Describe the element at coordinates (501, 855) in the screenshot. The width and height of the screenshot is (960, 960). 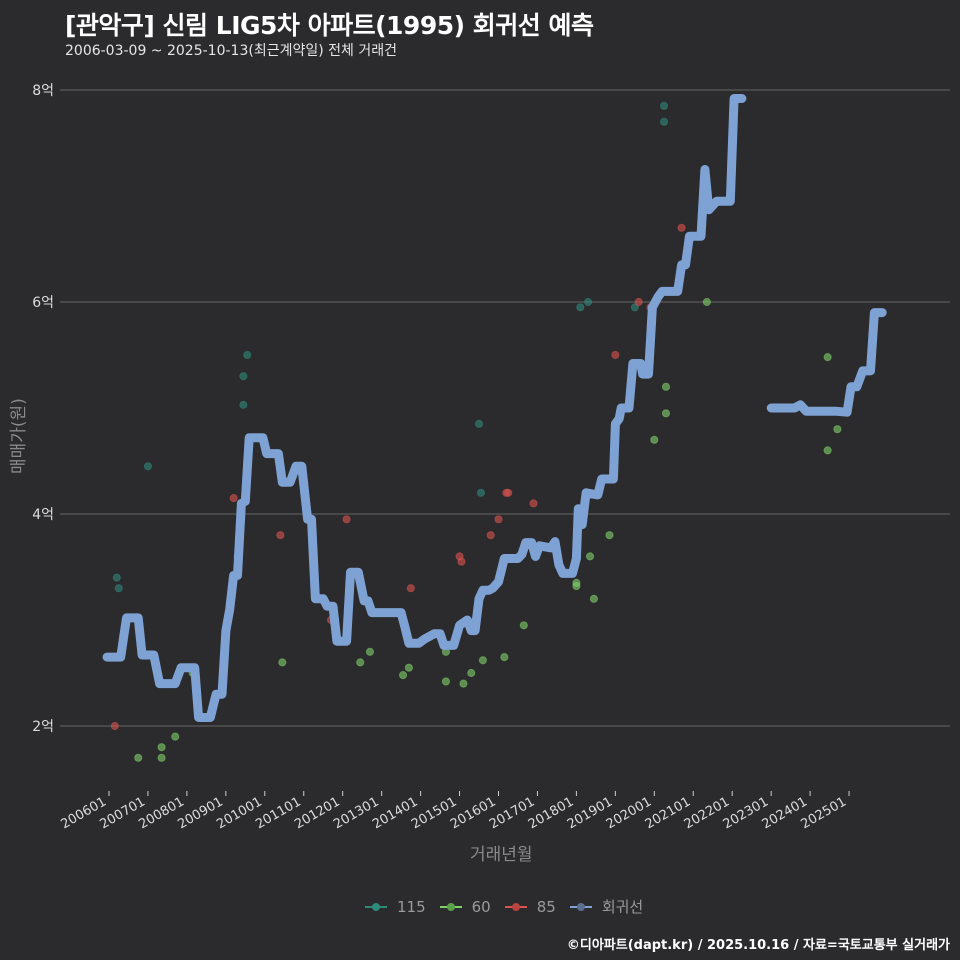
I see `x-axis-label: 거래년월` at that location.